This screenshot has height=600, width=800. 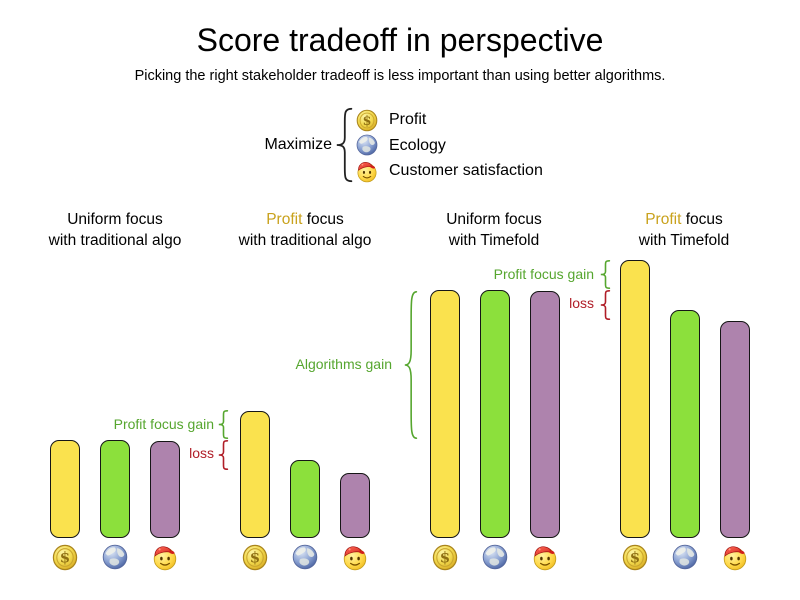 I want to click on legend: $ Profit Ecology Customer satisfaction, so click(x=449, y=147).